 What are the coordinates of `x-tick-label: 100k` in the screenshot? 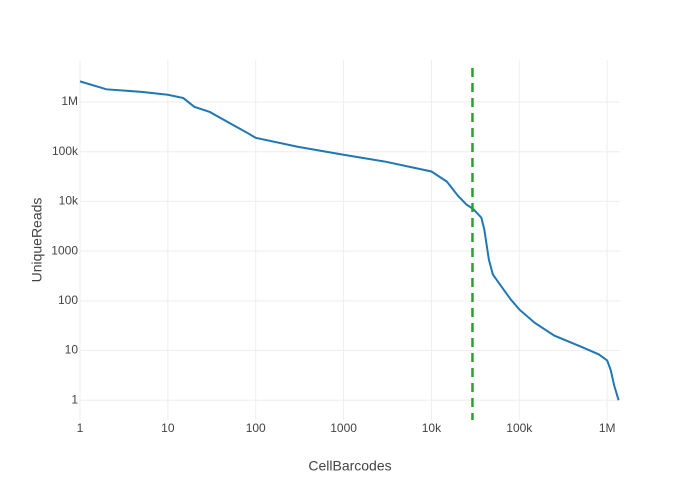 It's located at (519, 428).